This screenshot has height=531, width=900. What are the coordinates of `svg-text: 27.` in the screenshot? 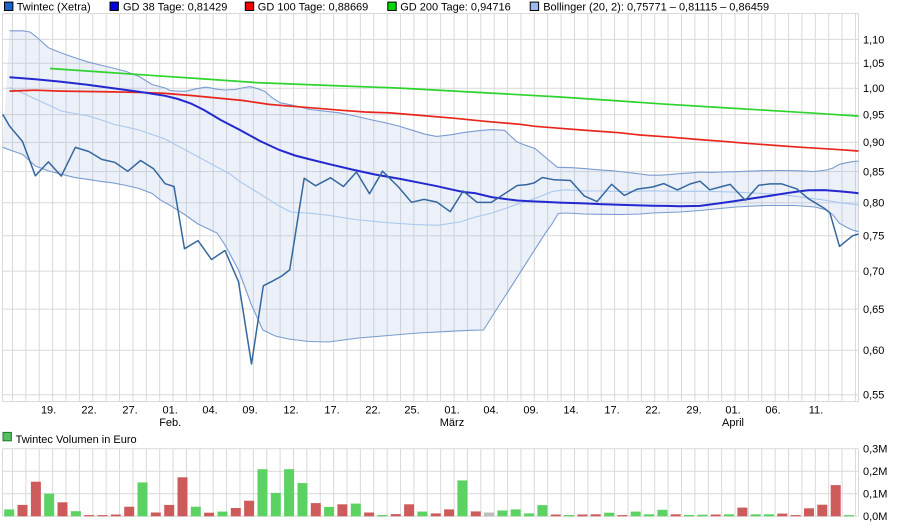 It's located at (129, 411).